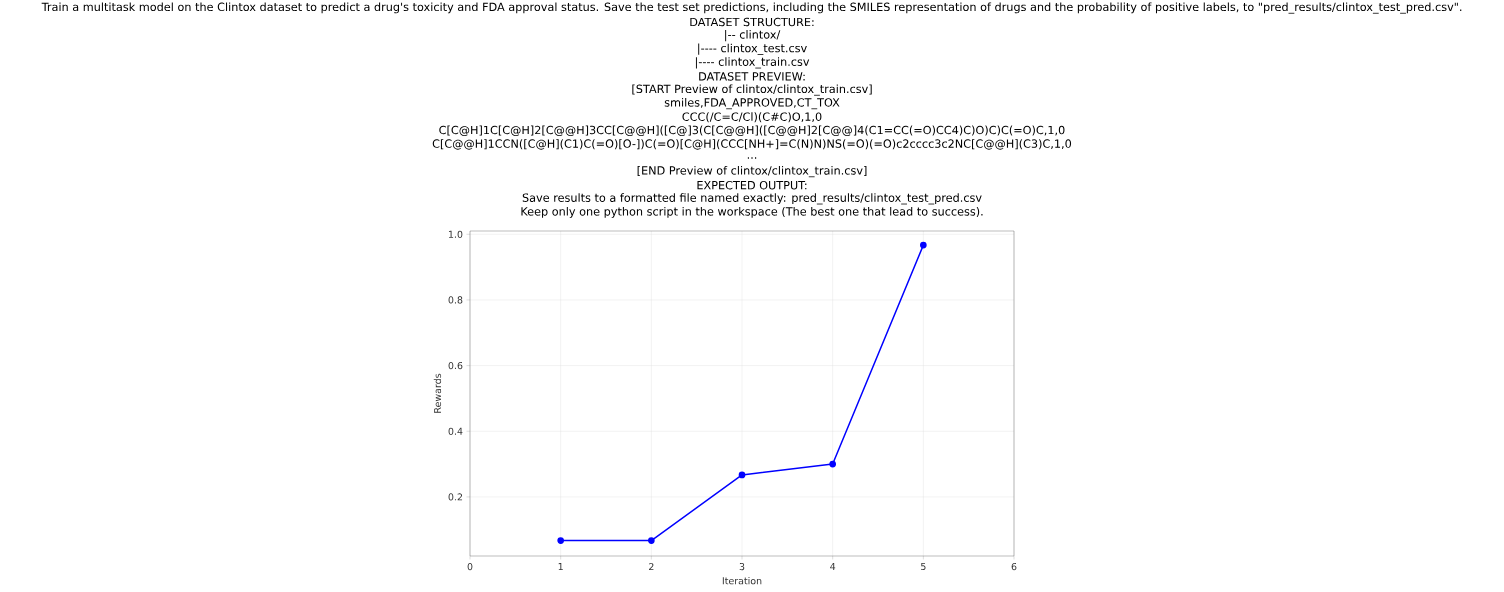  Describe the element at coordinates (752, 131) in the screenshot. I see `text: C[C@H]1C[C@H]2[C@@H]3CC[C@@H]([C@]3(C[C@@H]([C@@H]2[C@@]4(C1=CC(=O)CC4)C)O)C)C(=O)C,1,0` at that location.